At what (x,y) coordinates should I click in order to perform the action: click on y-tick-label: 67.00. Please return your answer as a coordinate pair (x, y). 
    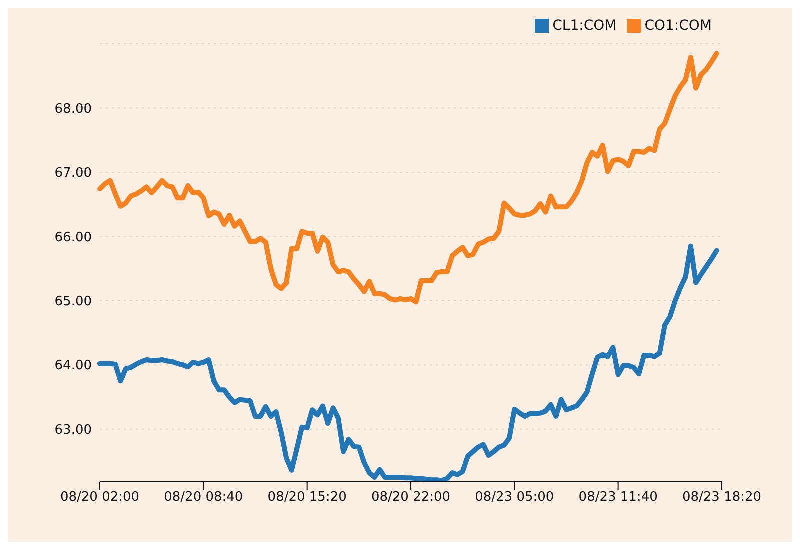
    Looking at the image, I should click on (73, 174).